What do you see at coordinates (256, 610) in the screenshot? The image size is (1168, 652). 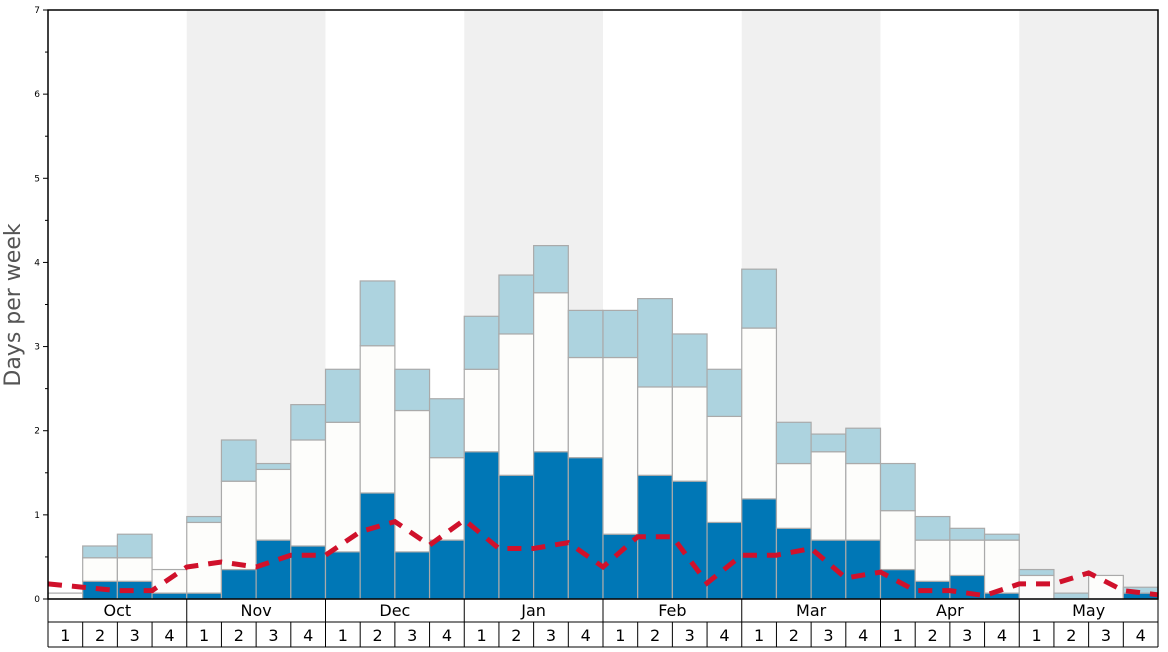 I see `month-label: Nov` at bounding box center [256, 610].